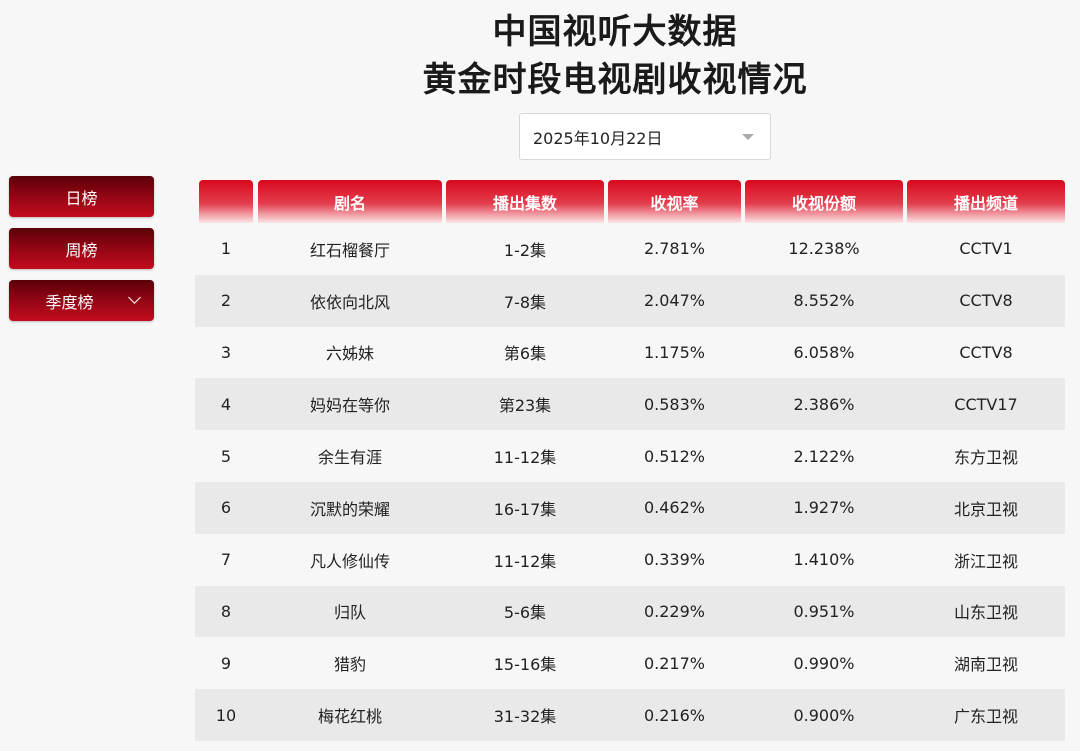 The image size is (1080, 751). What do you see at coordinates (630, 560) in the screenshot?
I see `table-row: 7 凡人修仙传 11-12集 0.339% 1.410% 浙江卫视` at bounding box center [630, 560].